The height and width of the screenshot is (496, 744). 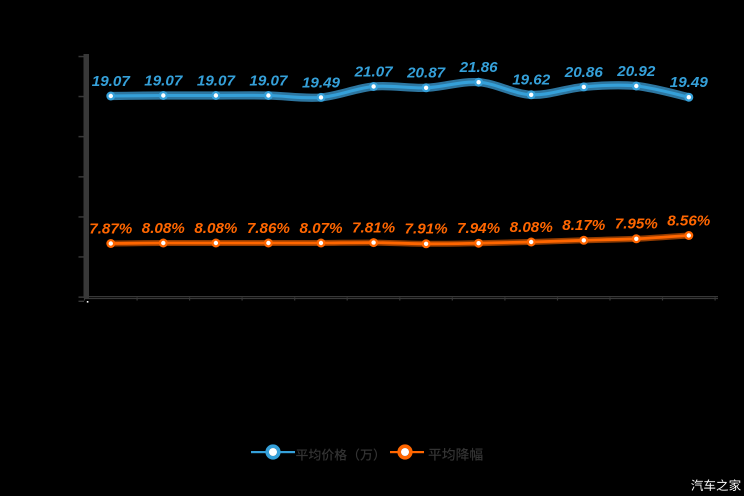 I want to click on svg-text: 7.94%, so click(x=479, y=228).